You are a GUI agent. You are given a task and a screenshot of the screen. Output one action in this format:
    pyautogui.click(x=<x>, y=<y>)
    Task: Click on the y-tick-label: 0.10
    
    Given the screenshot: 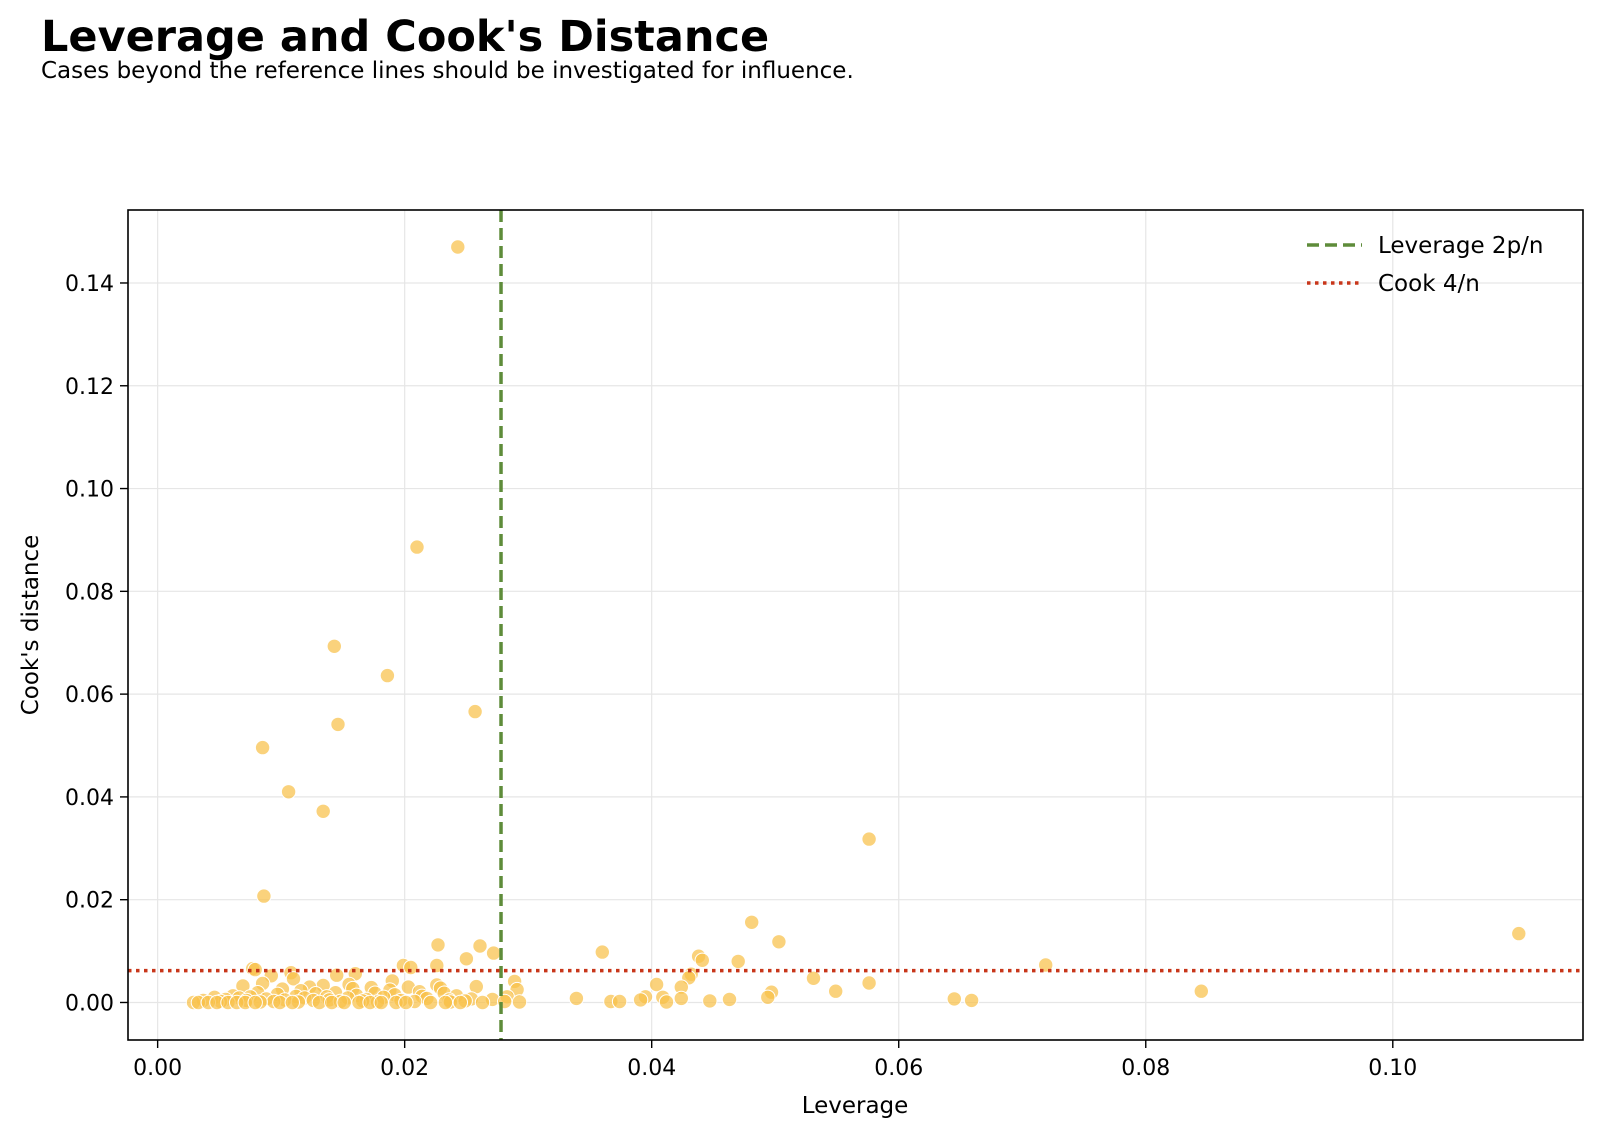 What is the action you would take?
    pyautogui.click(x=89, y=490)
    